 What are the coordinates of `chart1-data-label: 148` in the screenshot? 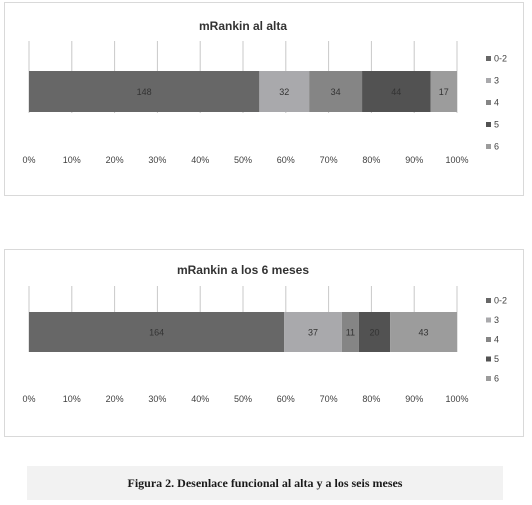 It's located at (144, 92).